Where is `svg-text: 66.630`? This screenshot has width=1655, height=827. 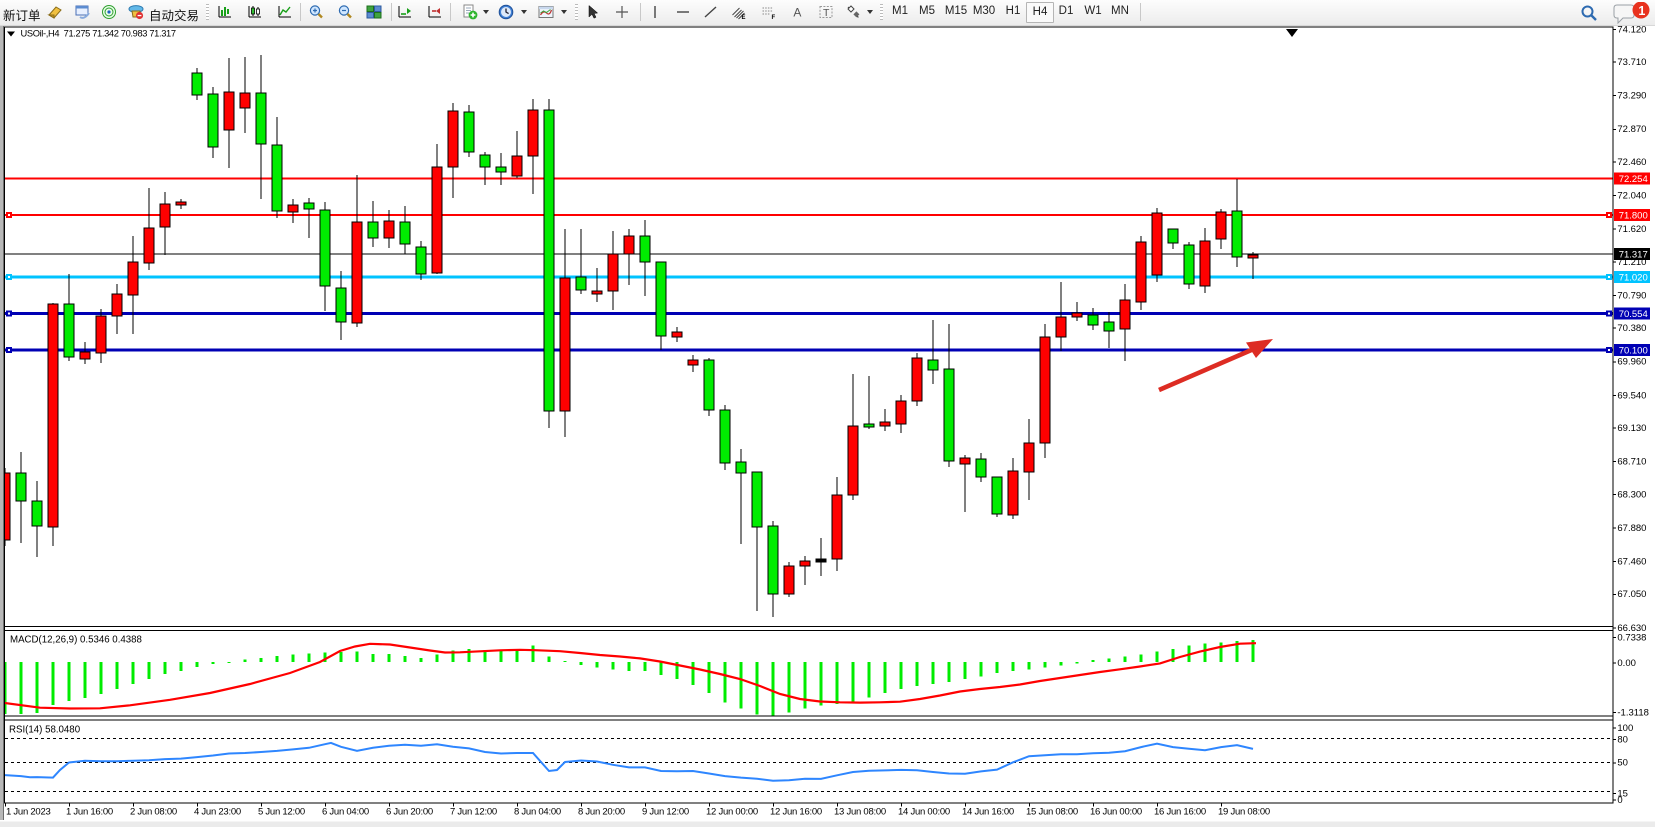
svg-text: 66.630 is located at coordinates (1631, 628).